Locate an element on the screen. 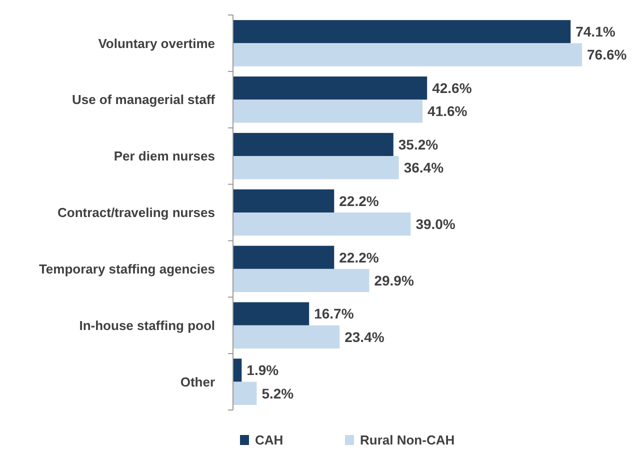 This screenshot has width=641, height=450. y-tick-label: Use of managerial staff is located at coordinates (144, 100).